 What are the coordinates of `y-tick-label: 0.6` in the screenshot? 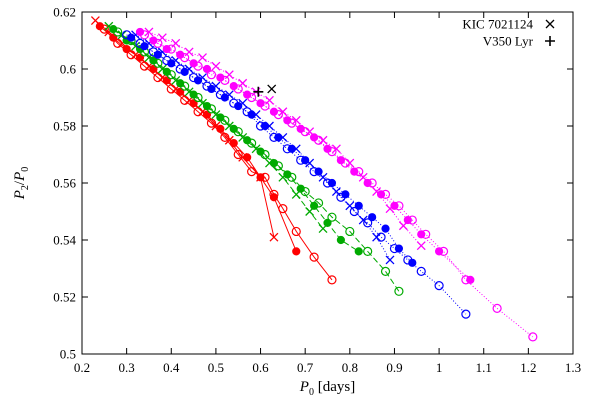 It's located at (68, 69).